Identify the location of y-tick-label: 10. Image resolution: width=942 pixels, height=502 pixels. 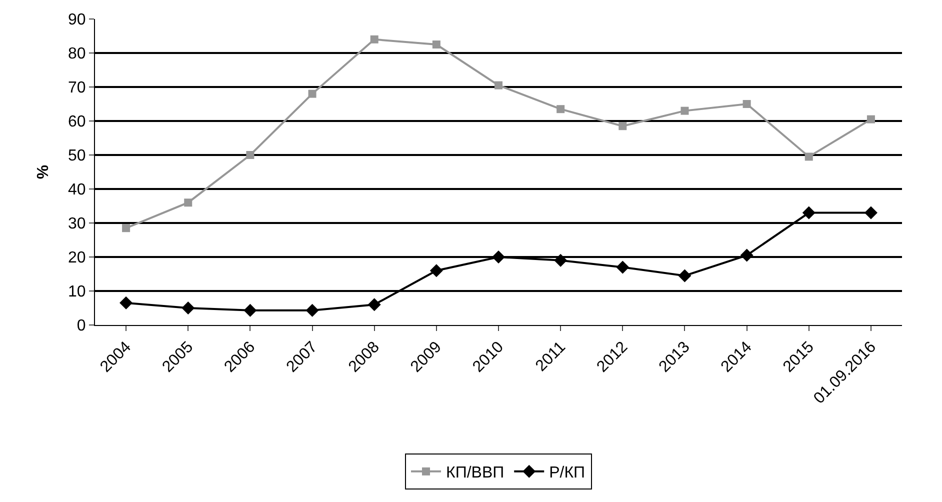
(77, 292).